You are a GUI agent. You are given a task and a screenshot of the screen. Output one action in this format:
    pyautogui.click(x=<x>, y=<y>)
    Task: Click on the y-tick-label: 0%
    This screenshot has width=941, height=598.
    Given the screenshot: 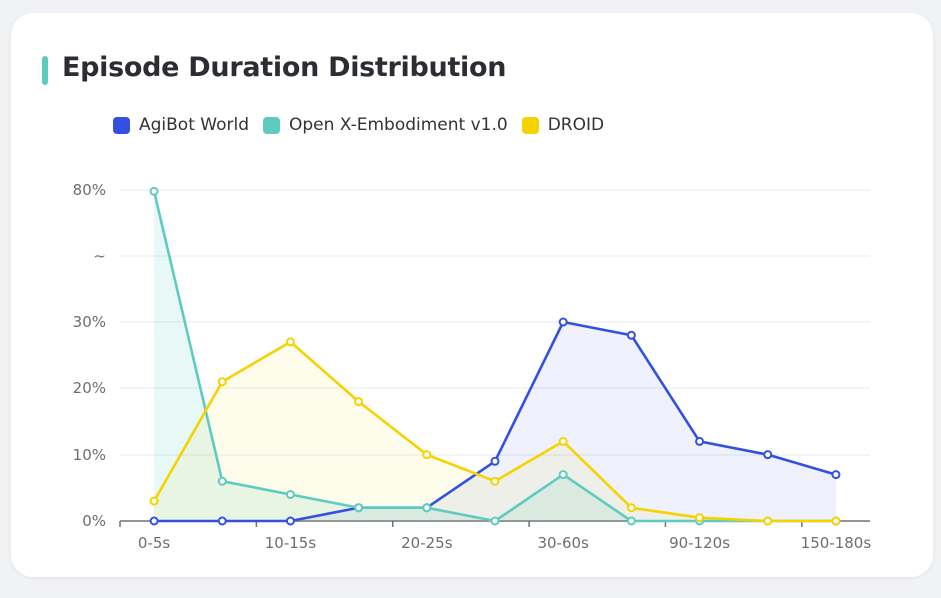 What is the action you would take?
    pyautogui.click(x=94, y=521)
    